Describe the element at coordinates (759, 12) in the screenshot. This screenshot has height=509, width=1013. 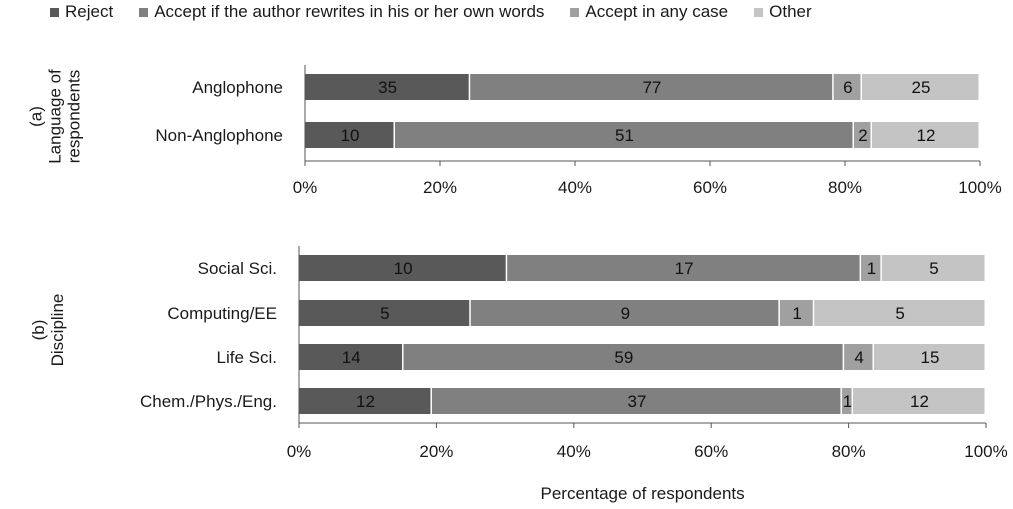
I see `legend-swatch-other` at that location.